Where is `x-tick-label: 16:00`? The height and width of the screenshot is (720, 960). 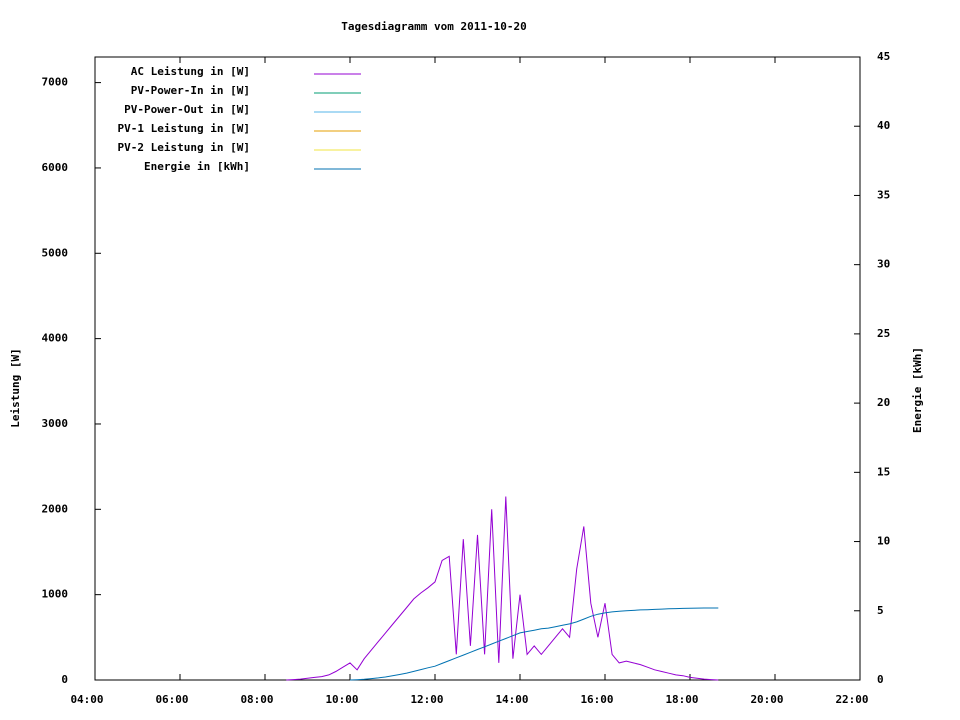 x-tick-label: 16:00 is located at coordinates (596, 699).